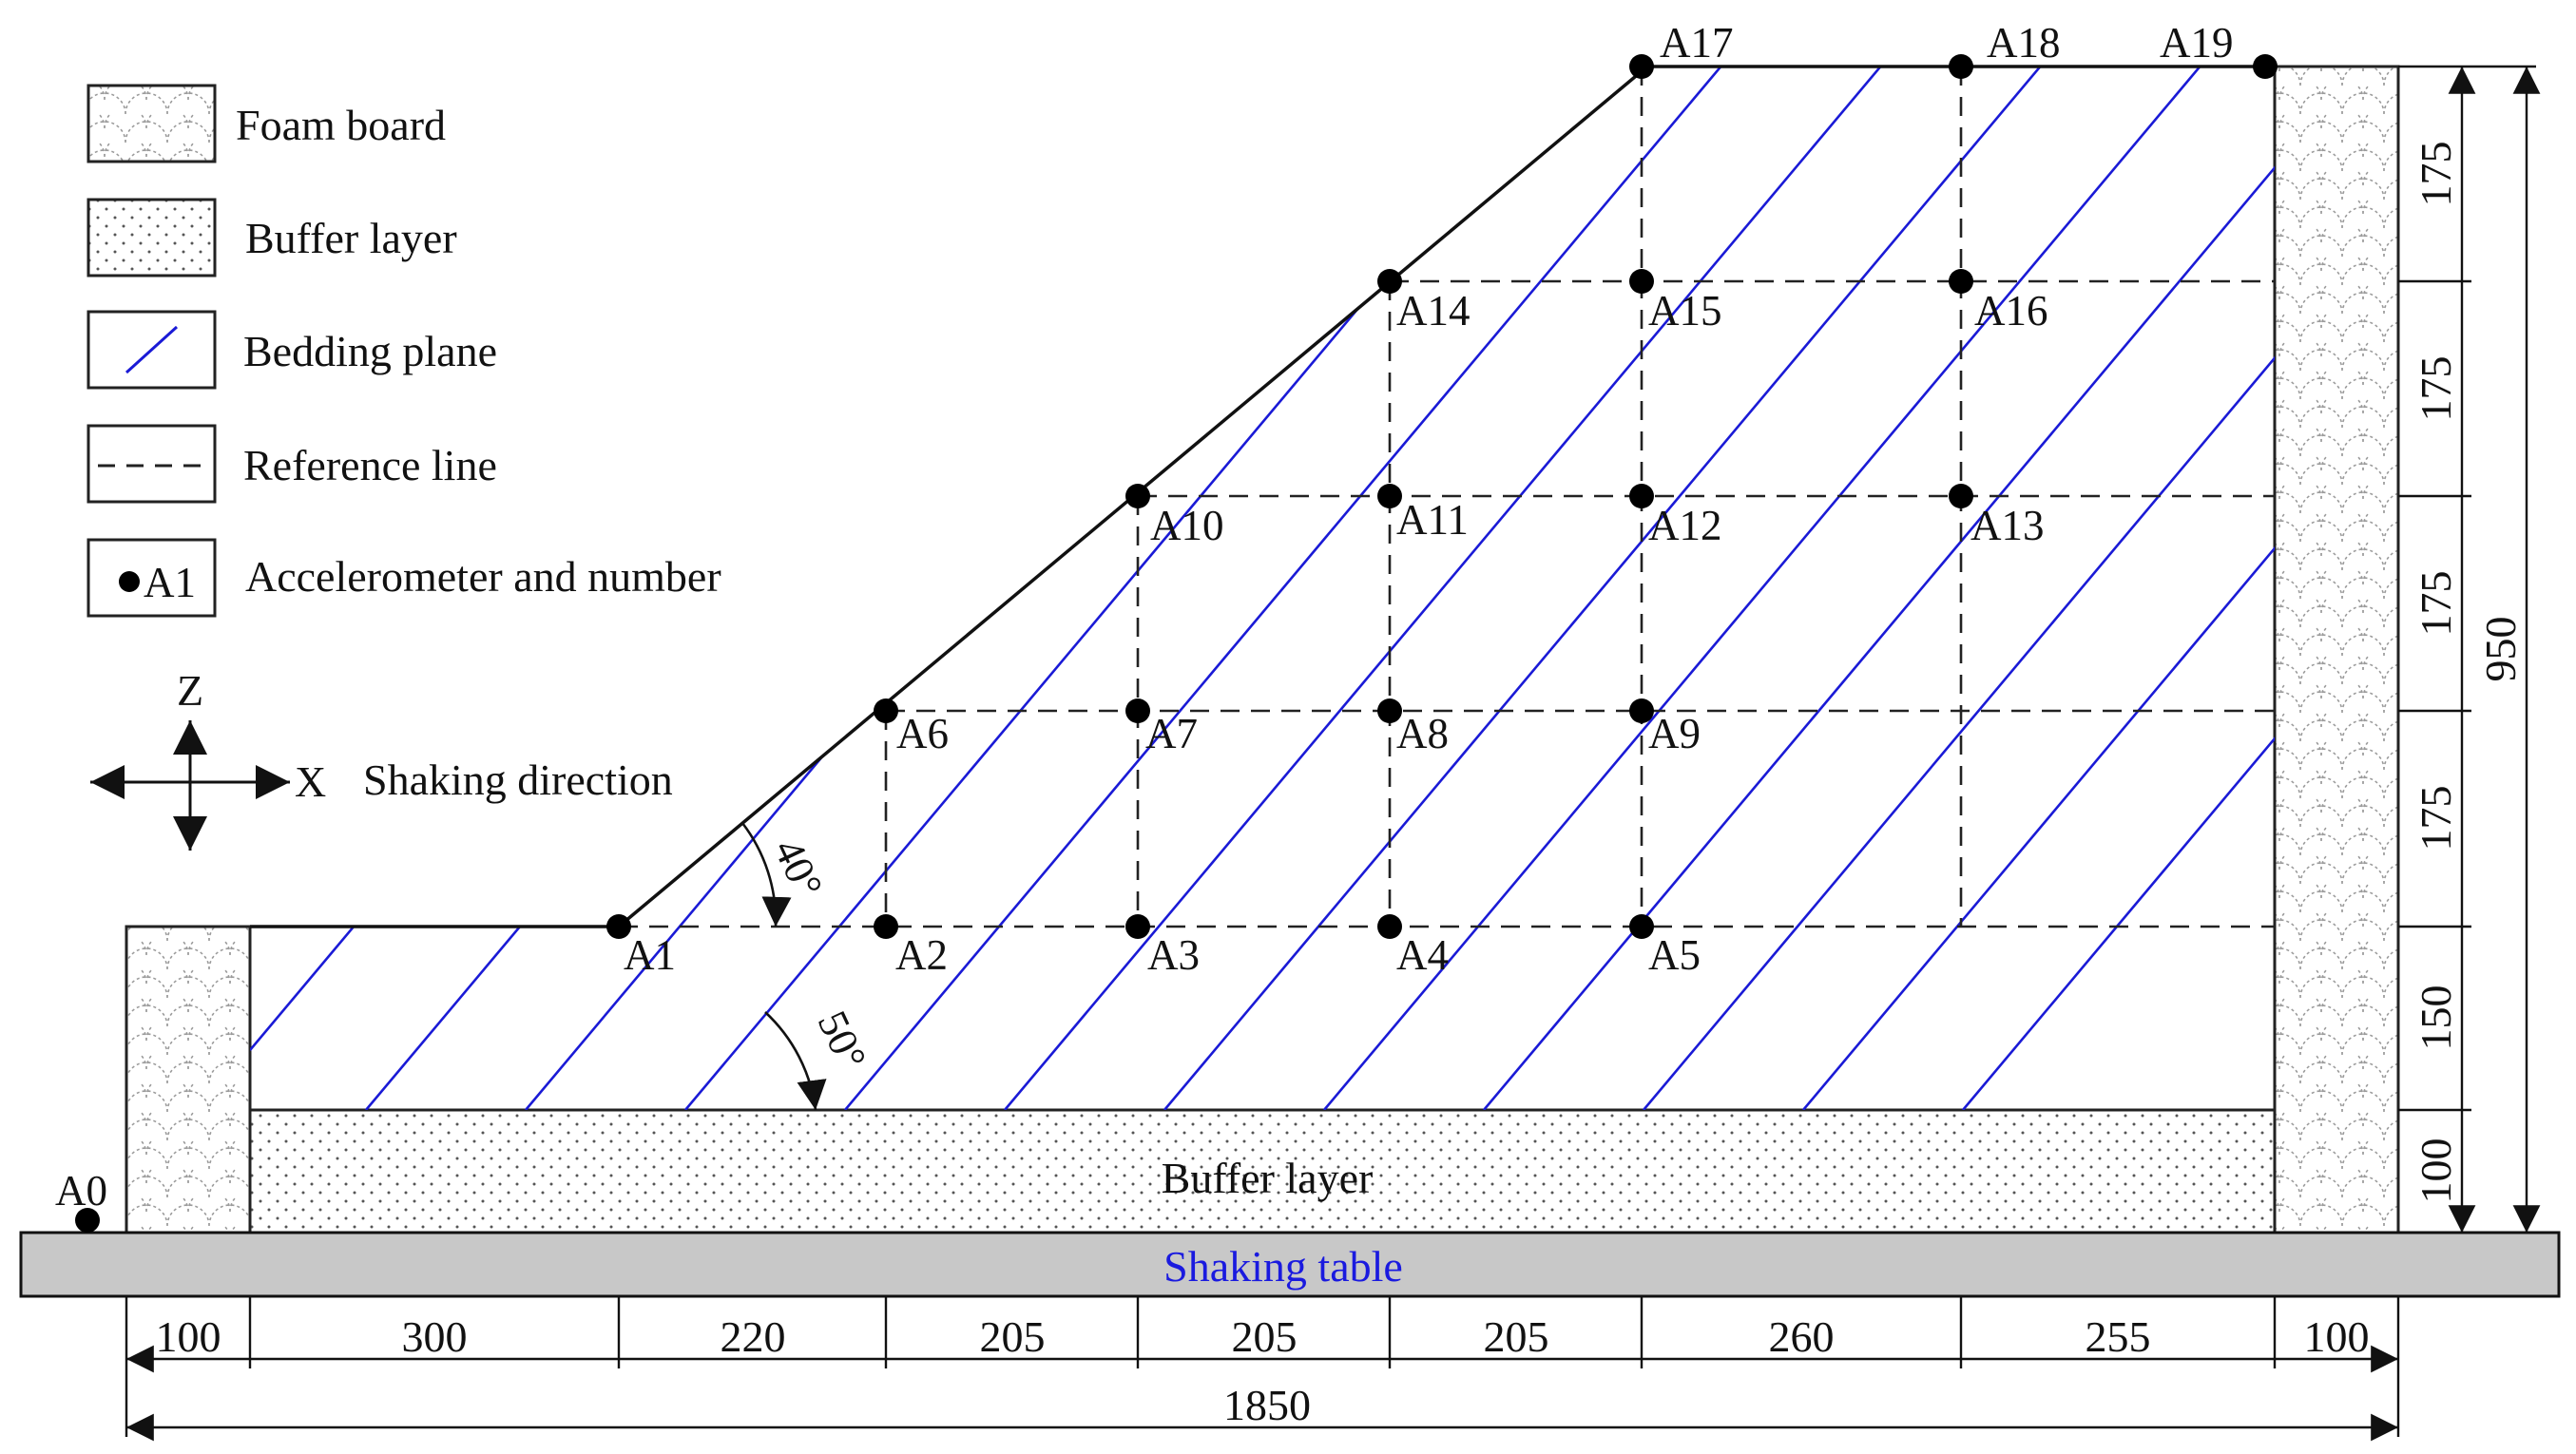 The image size is (2576, 1454). What do you see at coordinates (886, 710) in the screenshot?
I see `accelerometer-point-a6` at bounding box center [886, 710].